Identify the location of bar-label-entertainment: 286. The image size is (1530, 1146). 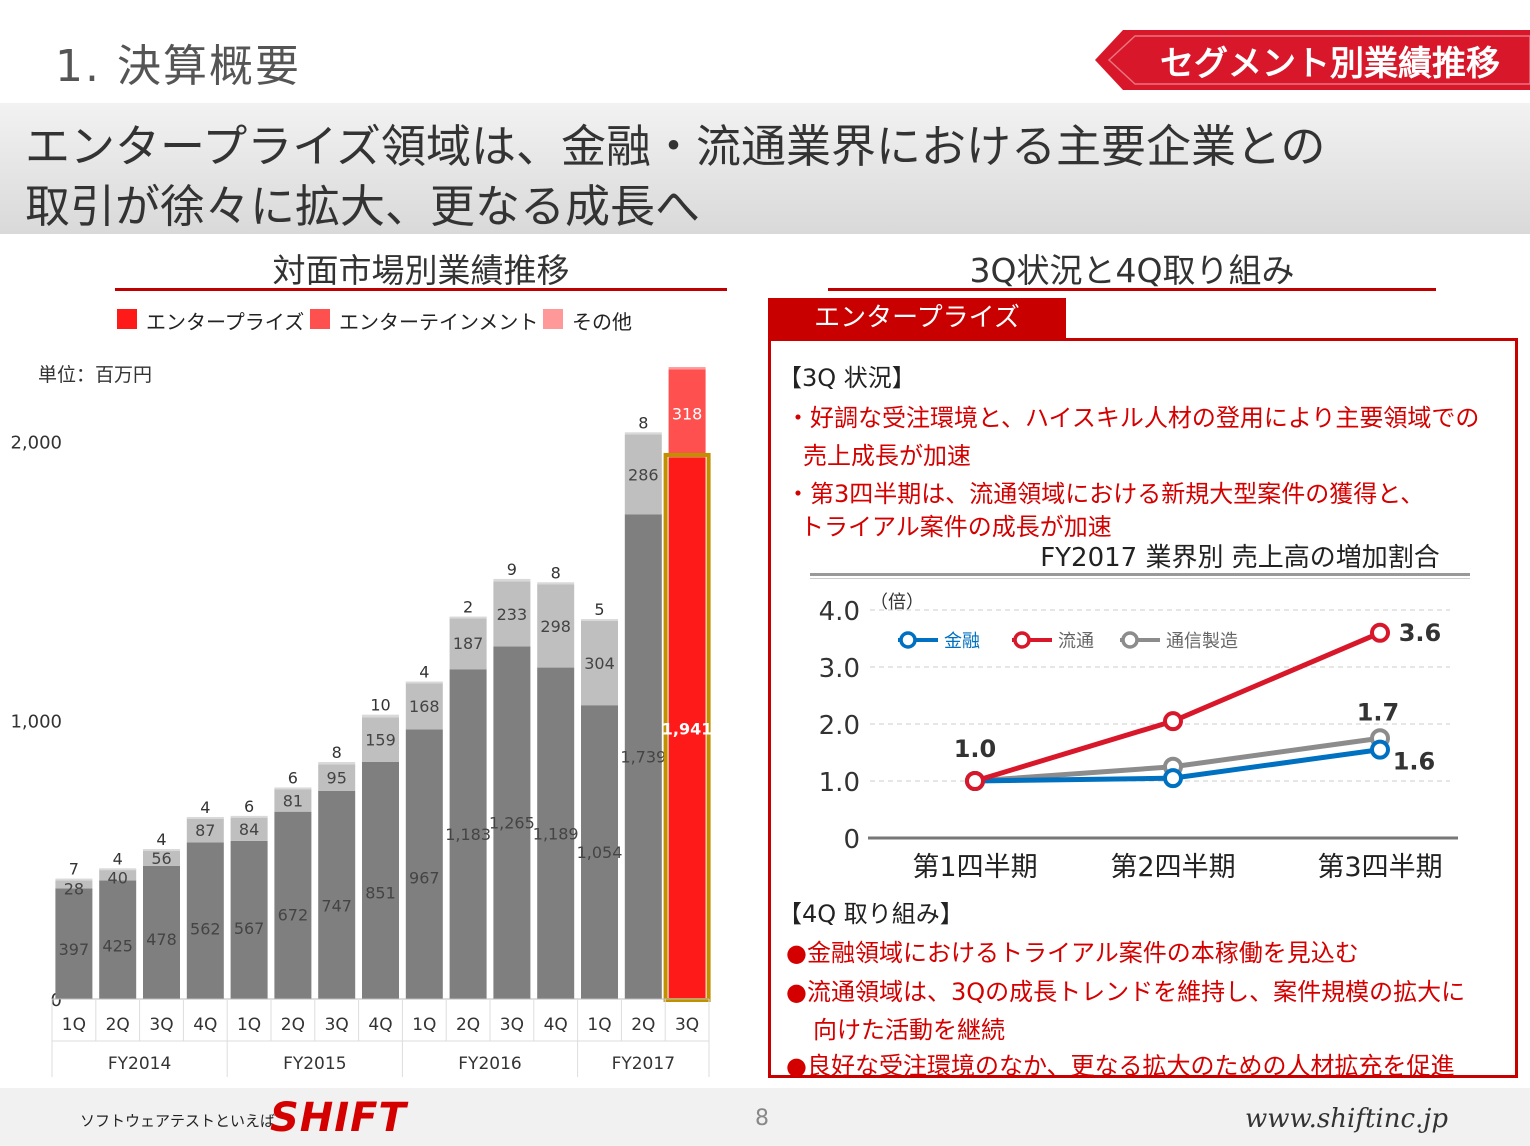
(643, 474).